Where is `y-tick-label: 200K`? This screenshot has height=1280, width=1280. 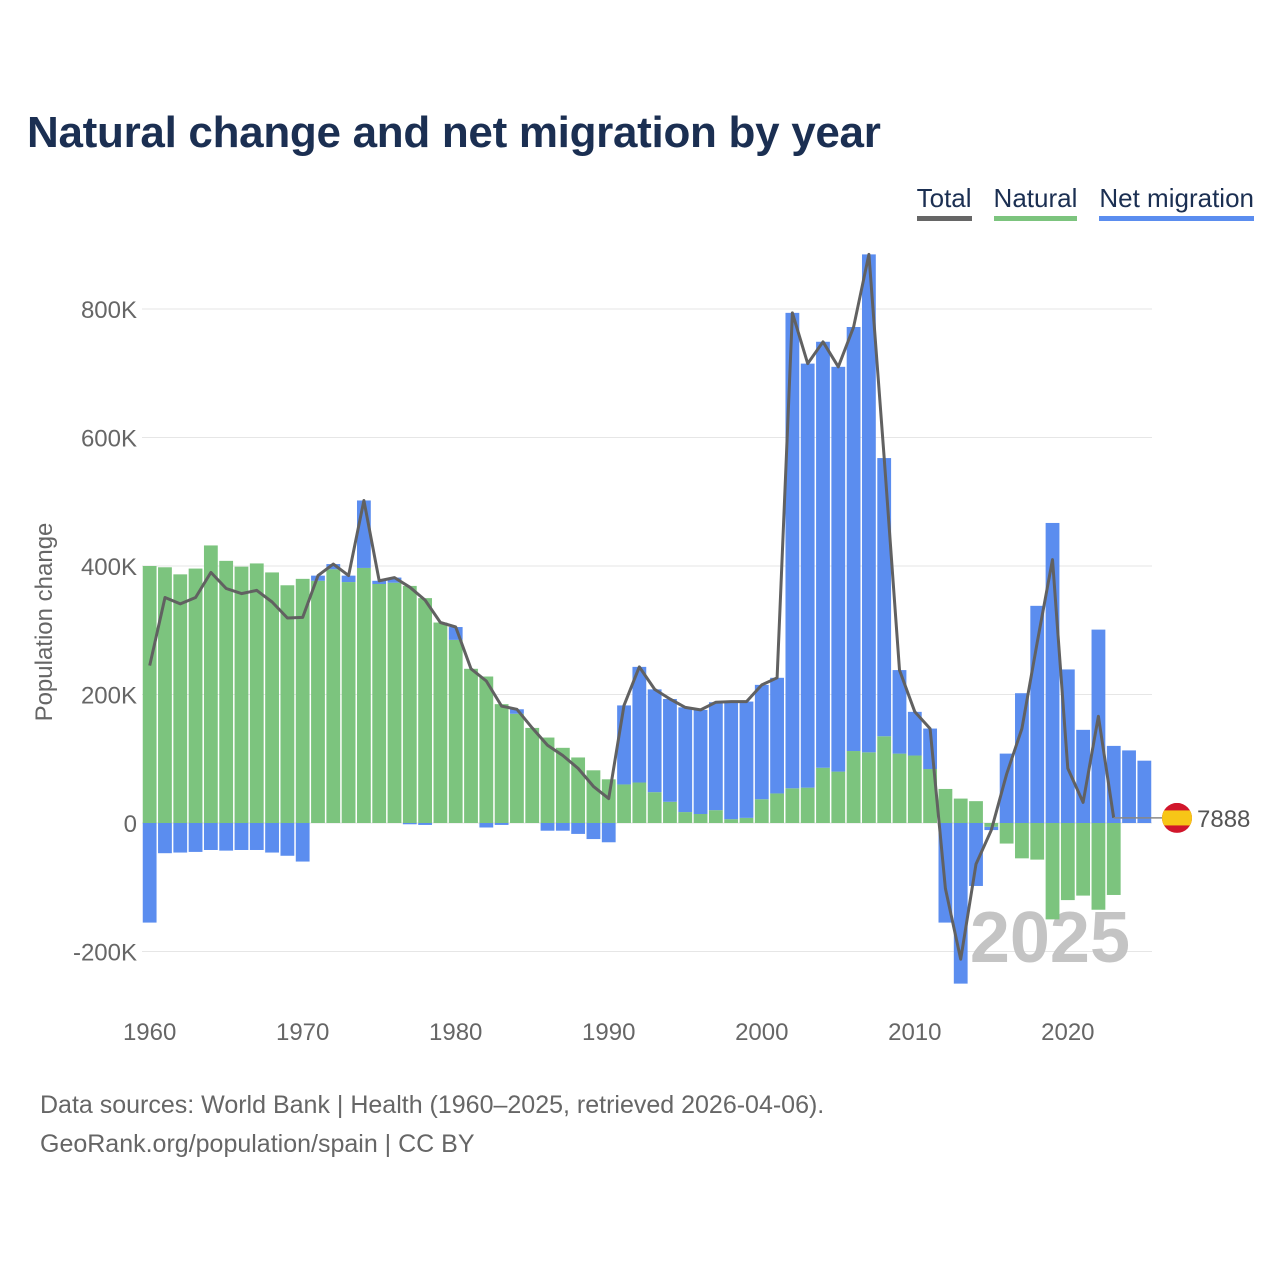 y-tick-label: 200K is located at coordinates (109, 696).